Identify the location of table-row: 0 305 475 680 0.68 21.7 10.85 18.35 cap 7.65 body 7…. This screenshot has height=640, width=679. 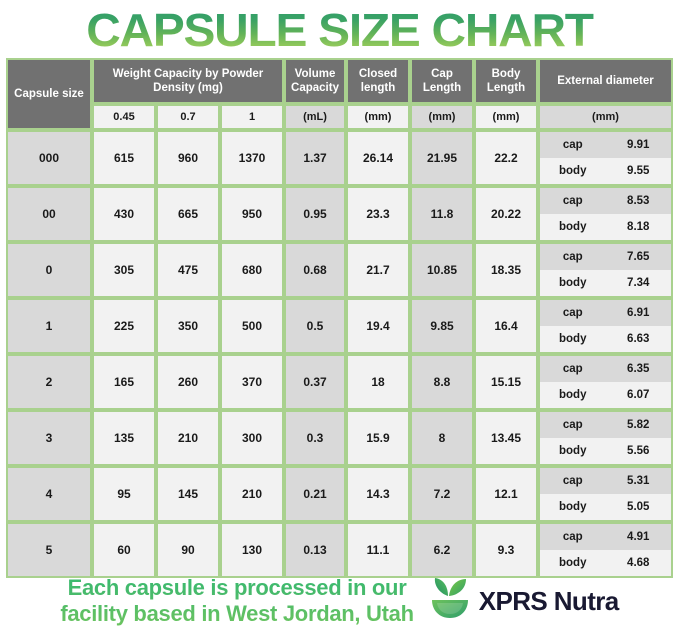
(339, 270).